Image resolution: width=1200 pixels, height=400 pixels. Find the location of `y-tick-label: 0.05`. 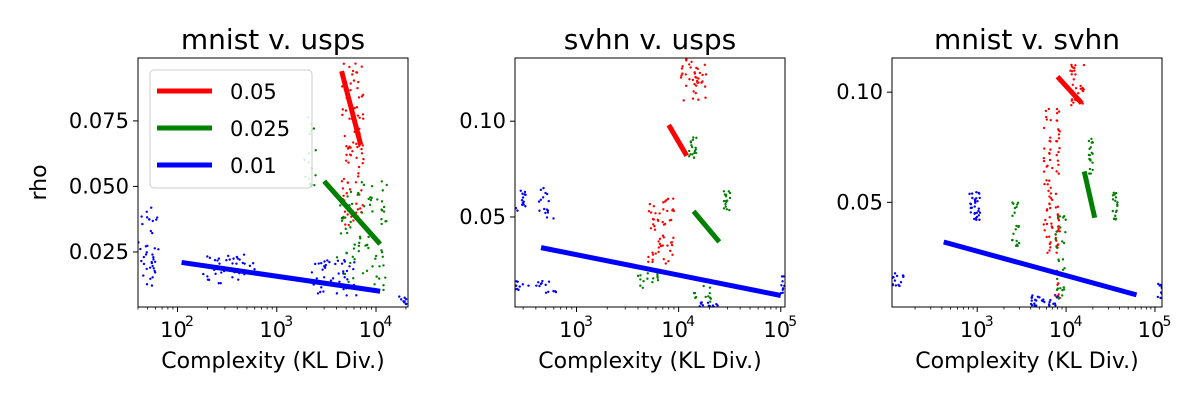

y-tick-label: 0.05 is located at coordinates (482, 217).